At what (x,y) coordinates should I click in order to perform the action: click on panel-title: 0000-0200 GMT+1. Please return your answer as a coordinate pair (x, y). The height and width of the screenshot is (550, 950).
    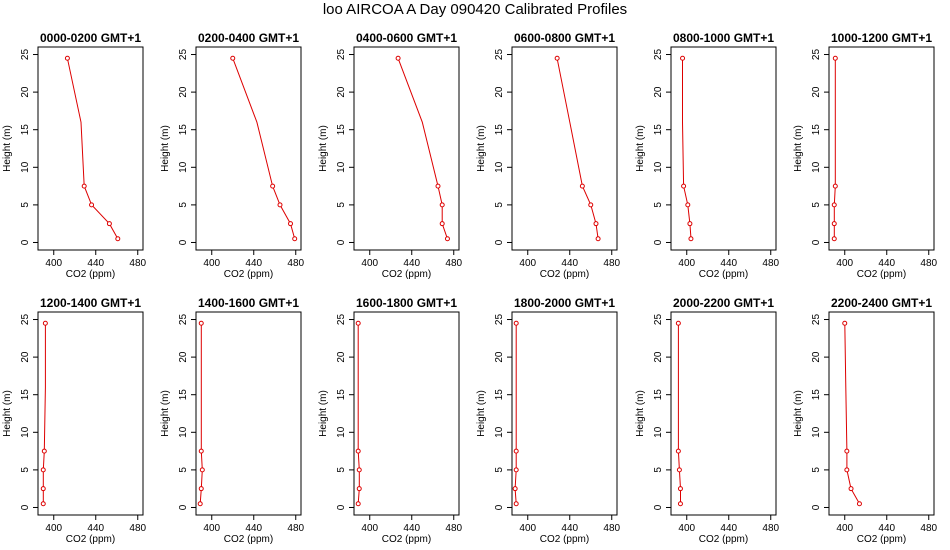
    Looking at the image, I should click on (90, 38).